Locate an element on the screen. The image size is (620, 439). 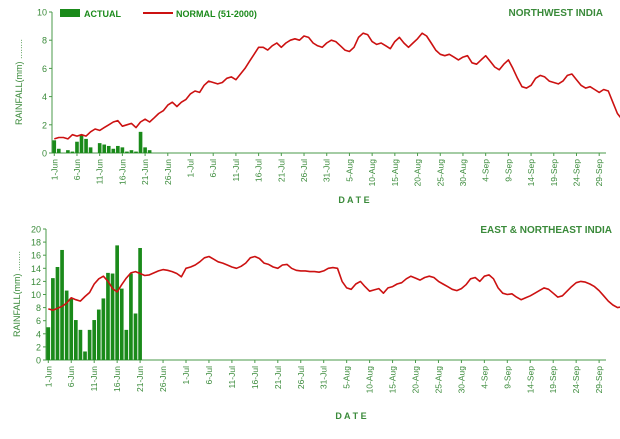
ne-x-tick-label: 11-Jul is located at coordinates (232, 377).